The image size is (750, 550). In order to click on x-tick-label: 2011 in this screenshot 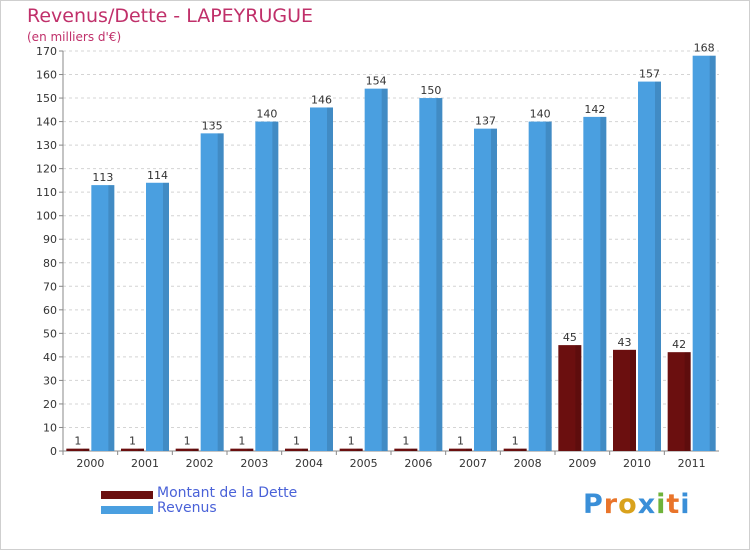, I will do `click(692, 463)`.